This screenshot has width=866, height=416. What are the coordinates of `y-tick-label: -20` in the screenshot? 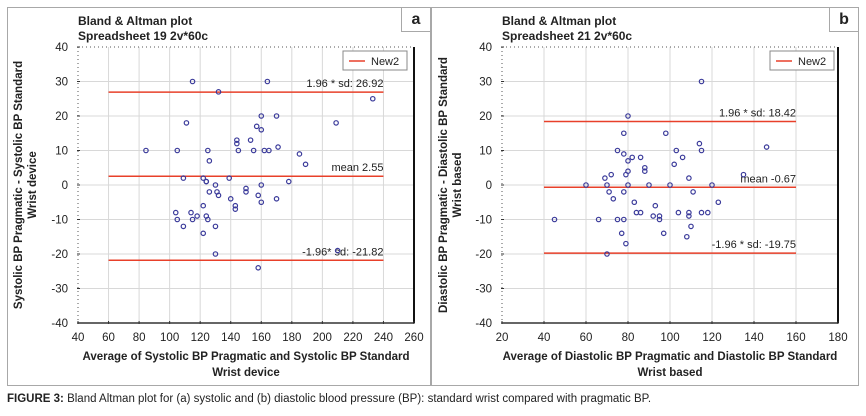 It's located at (483, 255).